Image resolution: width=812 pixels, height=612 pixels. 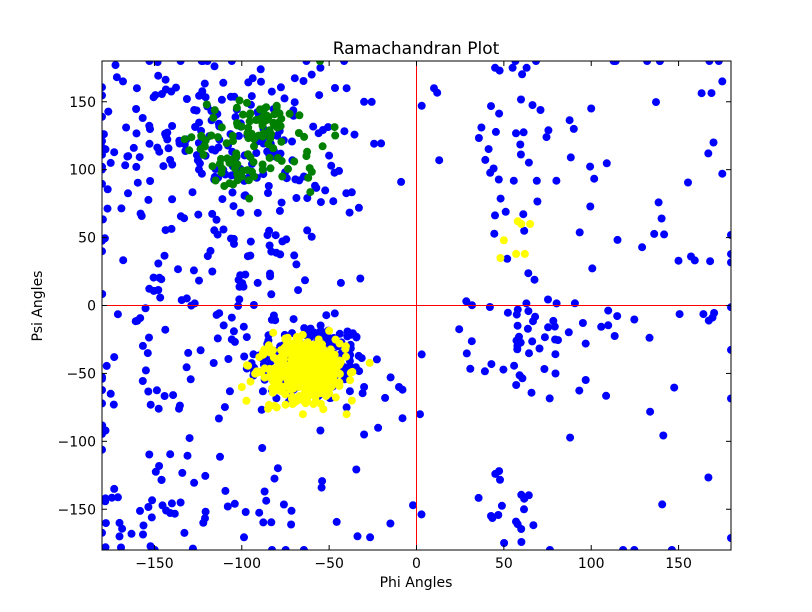 What do you see at coordinates (82, 171) in the screenshot?
I see `y-tick-label: 100` at bounding box center [82, 171].